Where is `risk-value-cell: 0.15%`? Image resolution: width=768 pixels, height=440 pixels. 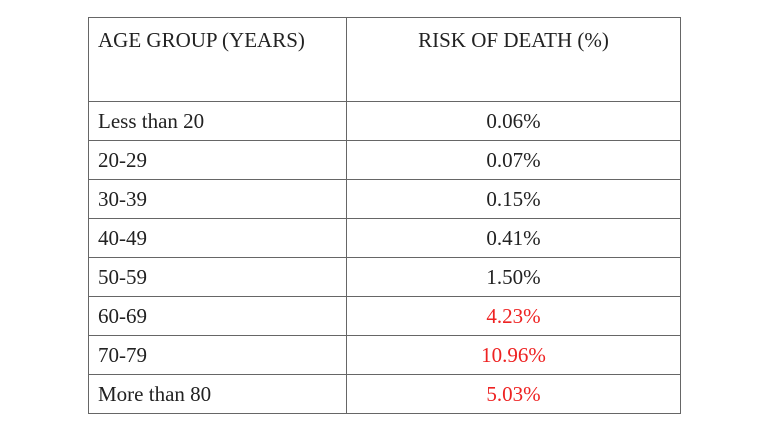 risk-value-cell: 0.15% is located at coordinates (513, 199).